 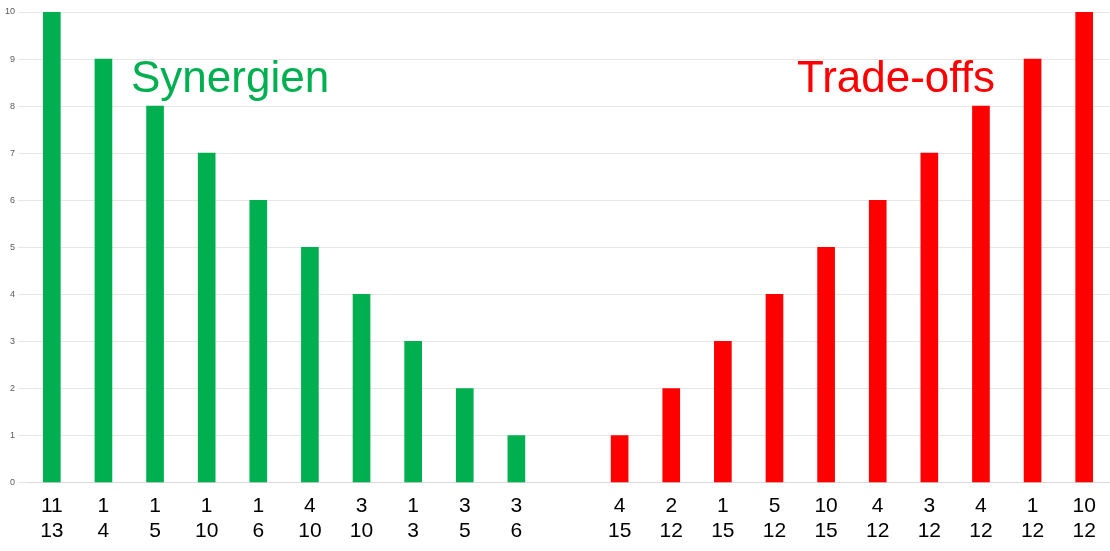 What do you see at coordinates (13, 246) in the screenshot?
I see `y-tick-label: 5` at bounding box center [13, 246].